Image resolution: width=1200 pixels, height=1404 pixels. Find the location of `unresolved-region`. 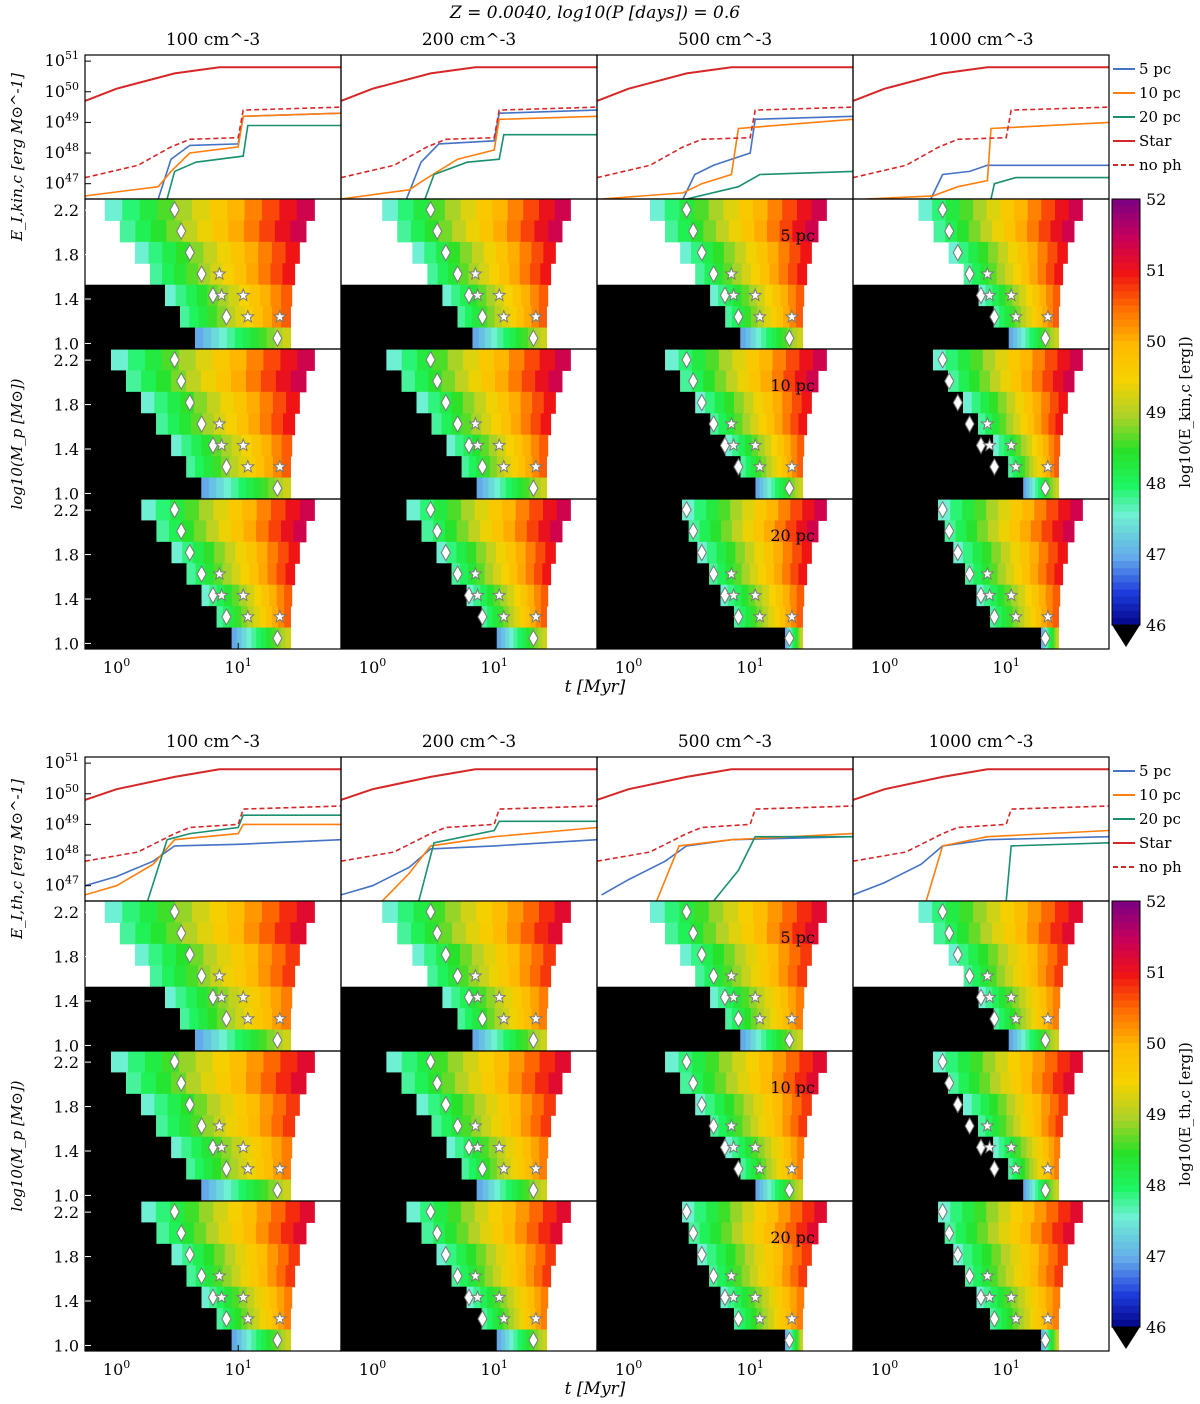

unresolved-region is located at coordinates (938, 1190).